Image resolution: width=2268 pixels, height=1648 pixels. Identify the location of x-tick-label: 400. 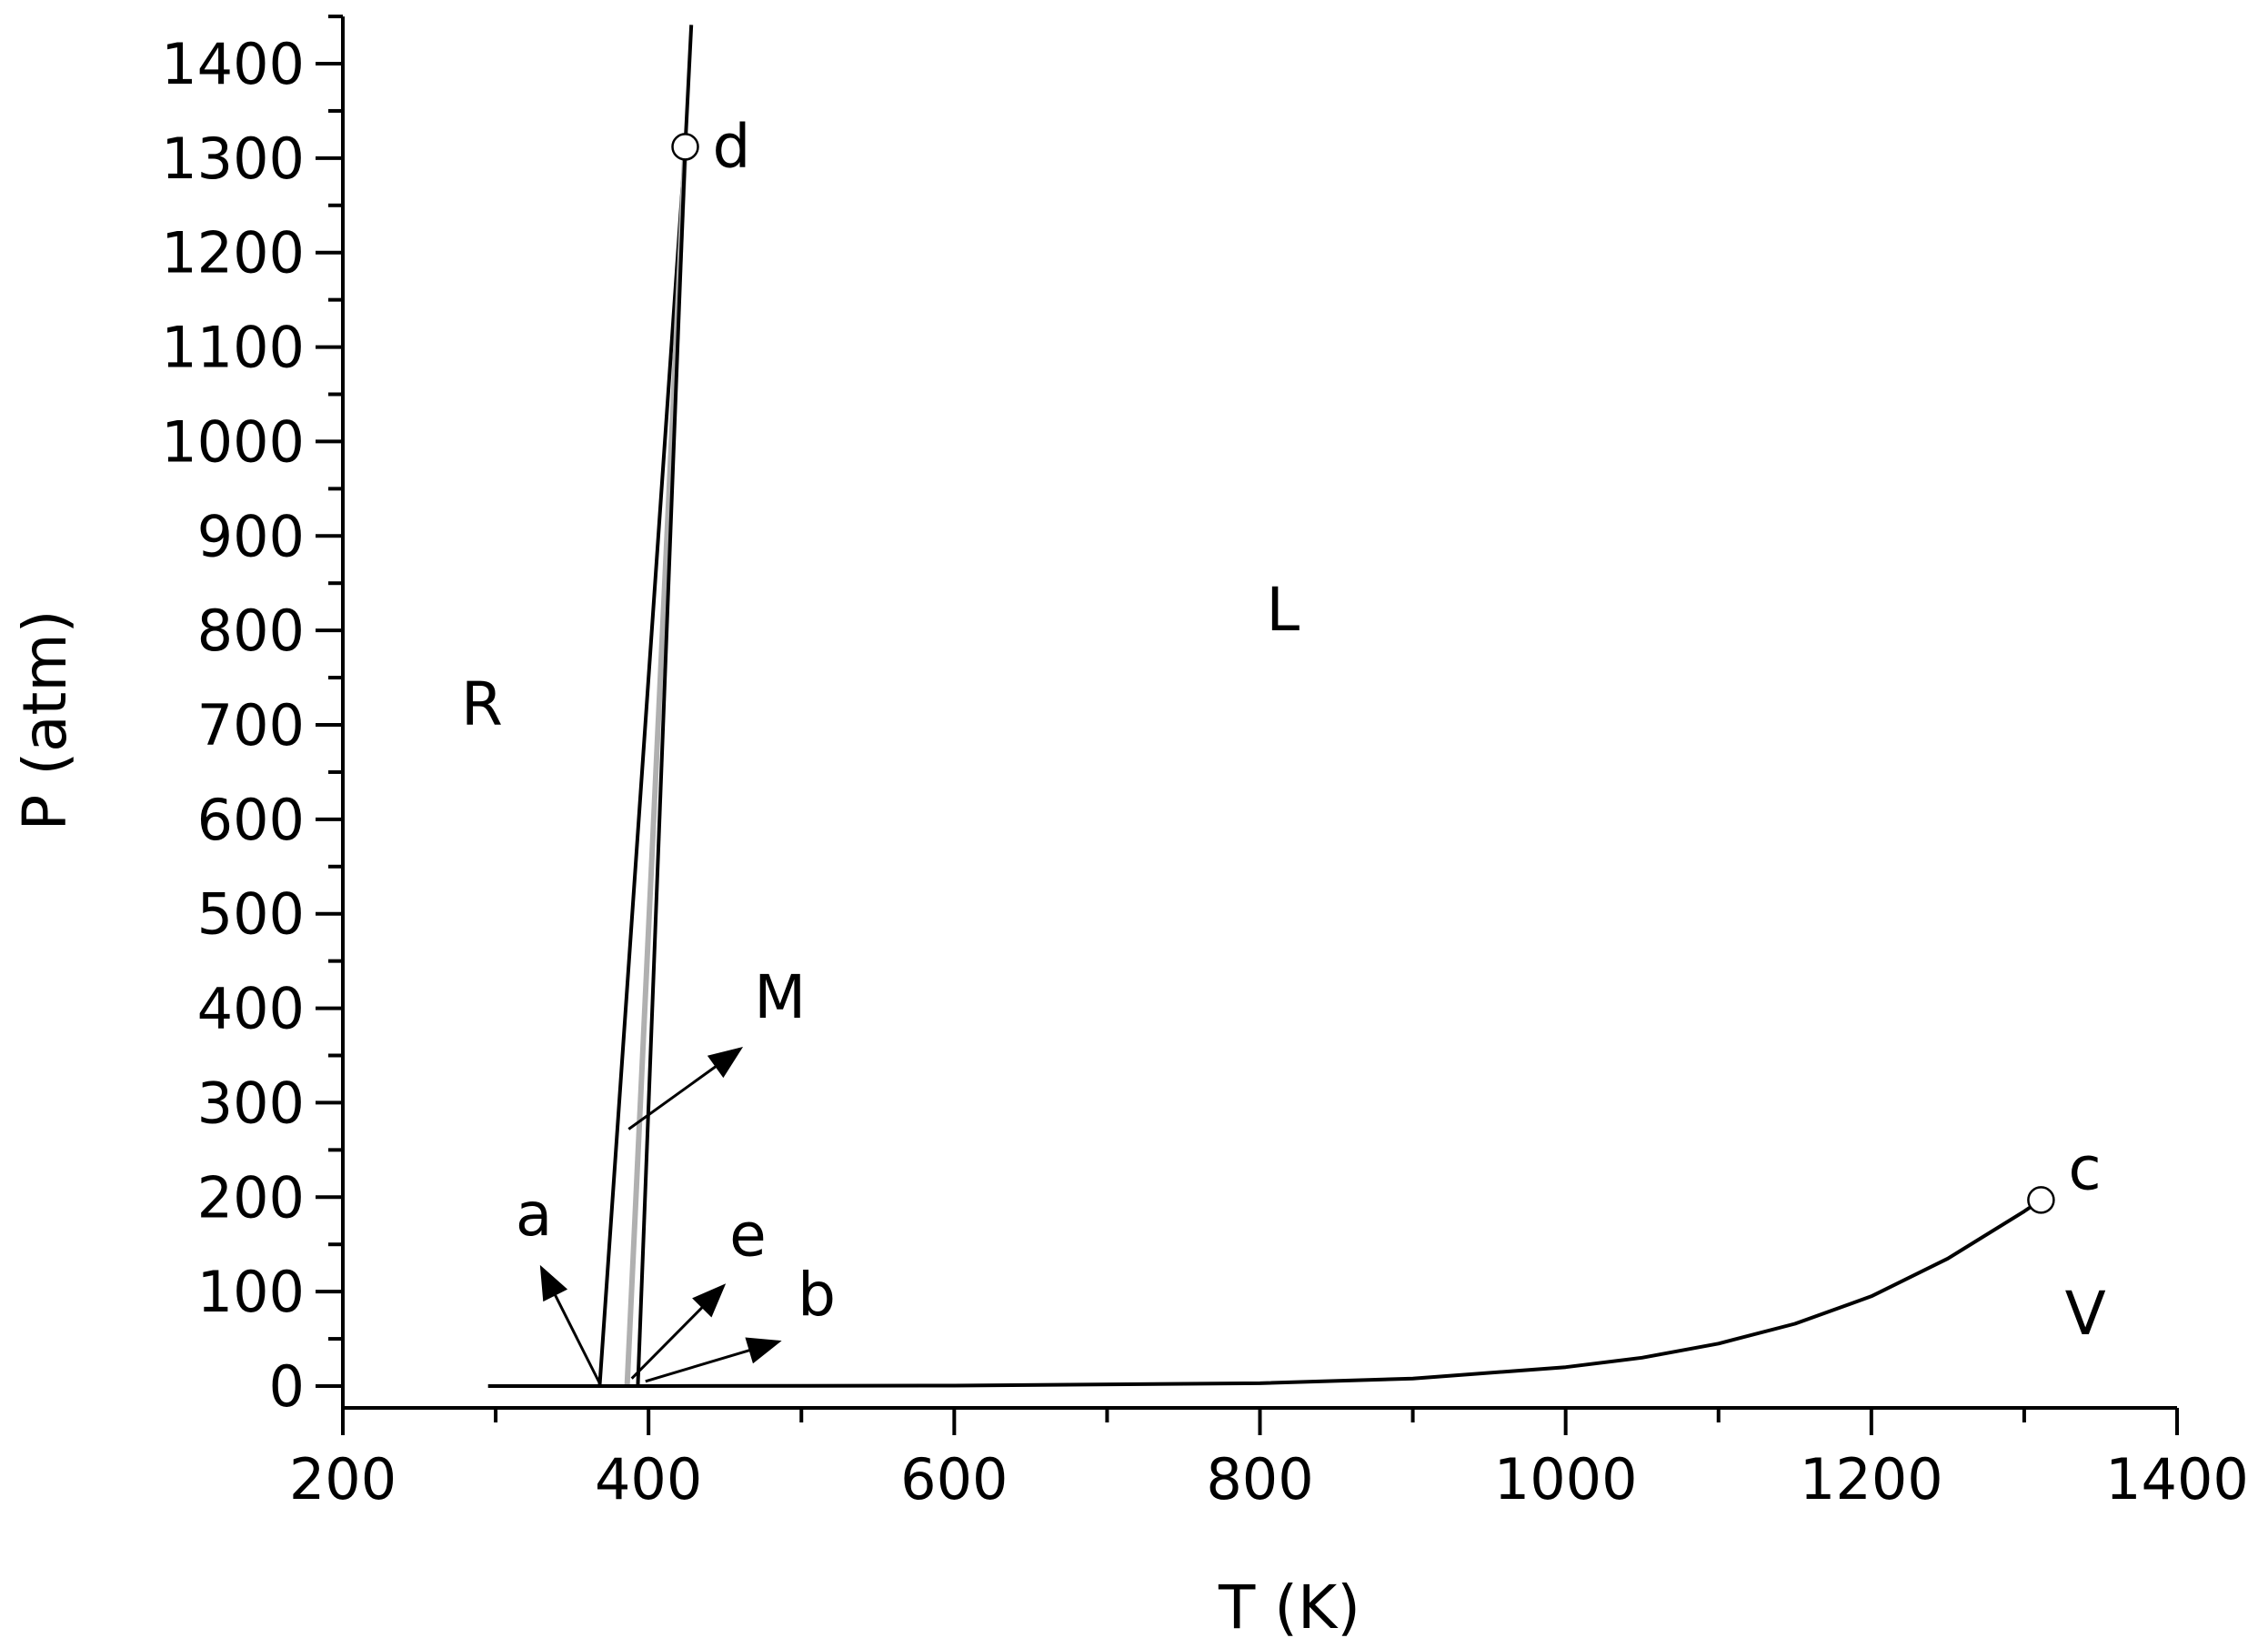
(648, 1479).